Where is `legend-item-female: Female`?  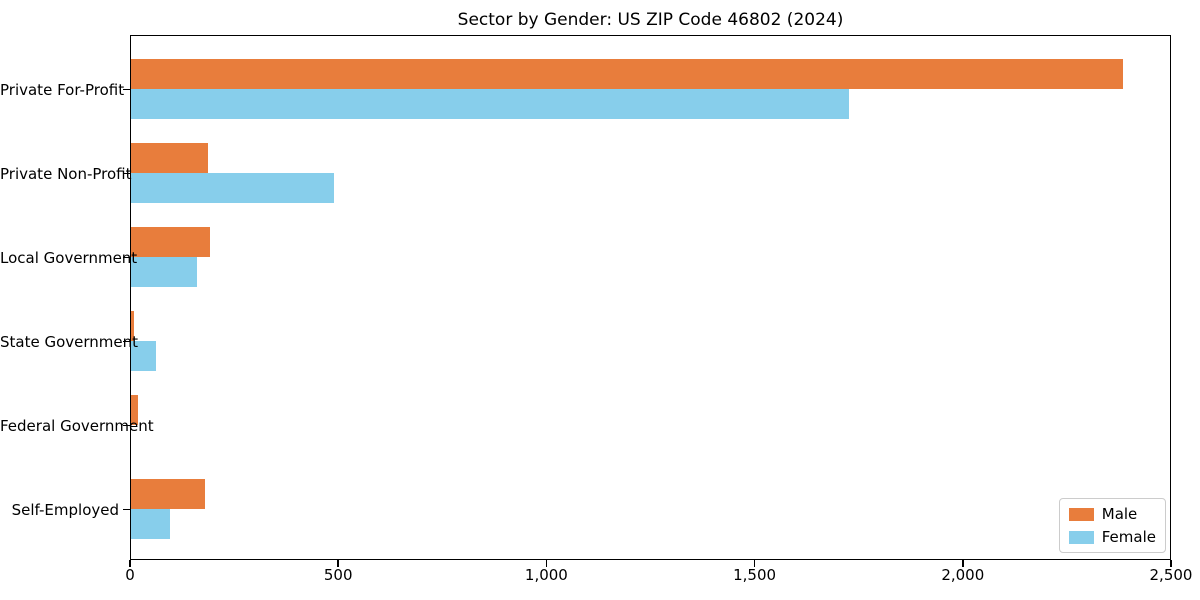
legend-item-female: Female is located at coordinates (1112, 537).